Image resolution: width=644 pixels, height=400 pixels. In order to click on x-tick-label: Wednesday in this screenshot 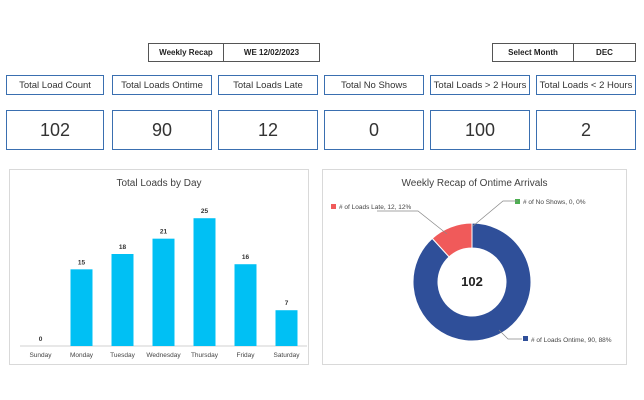, I will do `click(163, 355)`.